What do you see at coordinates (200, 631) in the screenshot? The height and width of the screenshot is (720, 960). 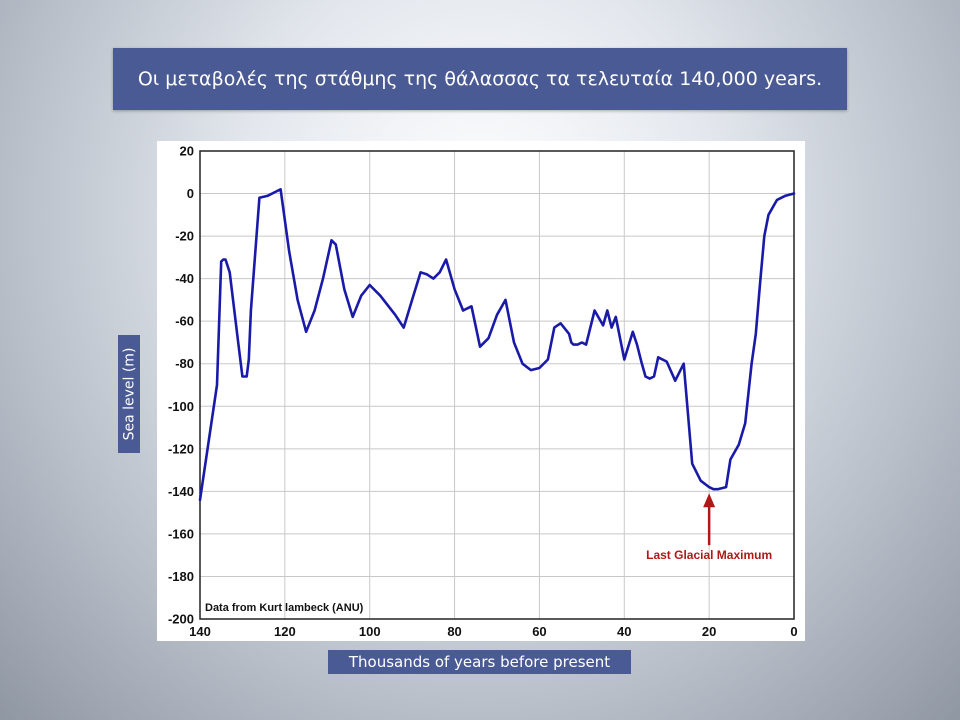 I see `x-tick-label: 140` at bounding box center [200, 631].